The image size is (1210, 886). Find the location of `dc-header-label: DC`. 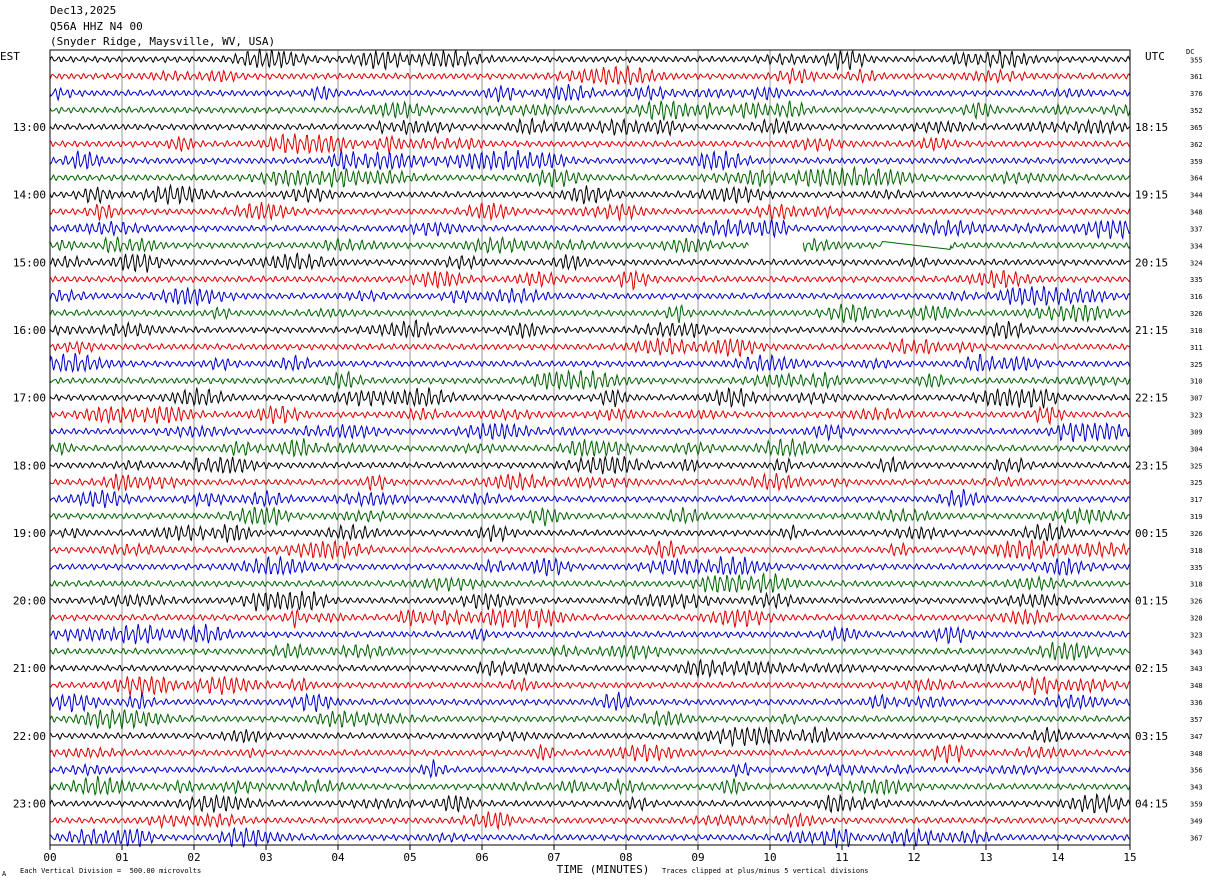

dc-header-label: DC is located at coordinates (1190, 52).